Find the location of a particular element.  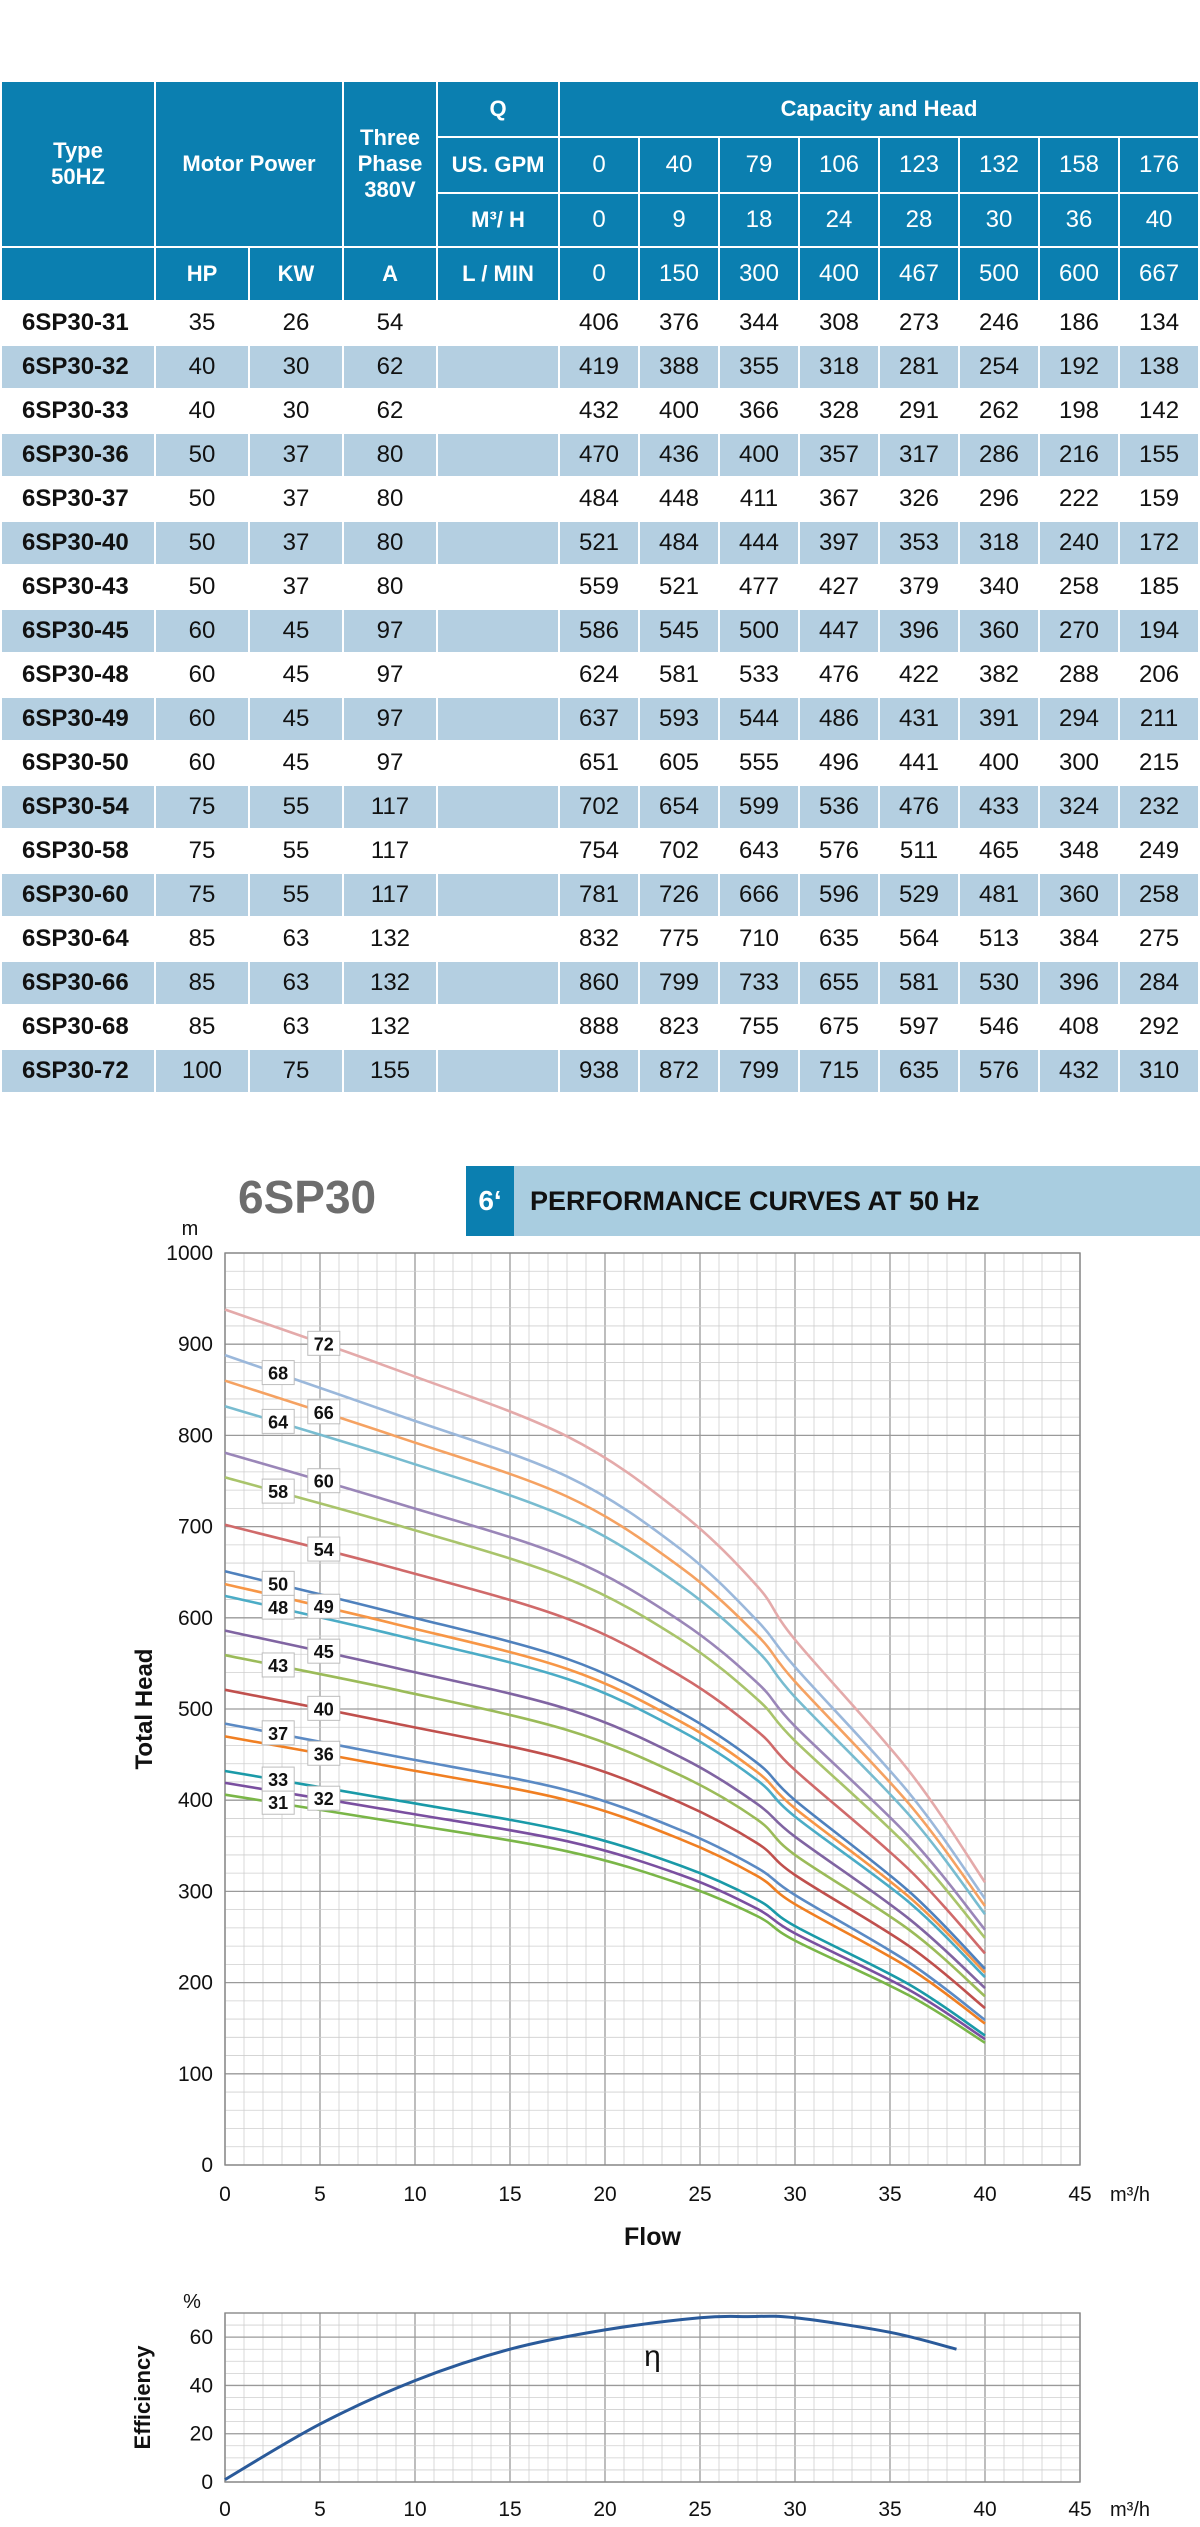

head-cell: 291 is located at coordinates (919, 410).